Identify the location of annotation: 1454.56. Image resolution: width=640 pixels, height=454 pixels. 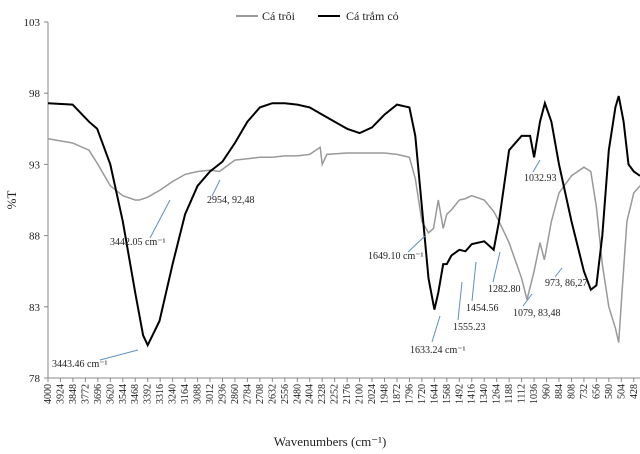
(482, 308).